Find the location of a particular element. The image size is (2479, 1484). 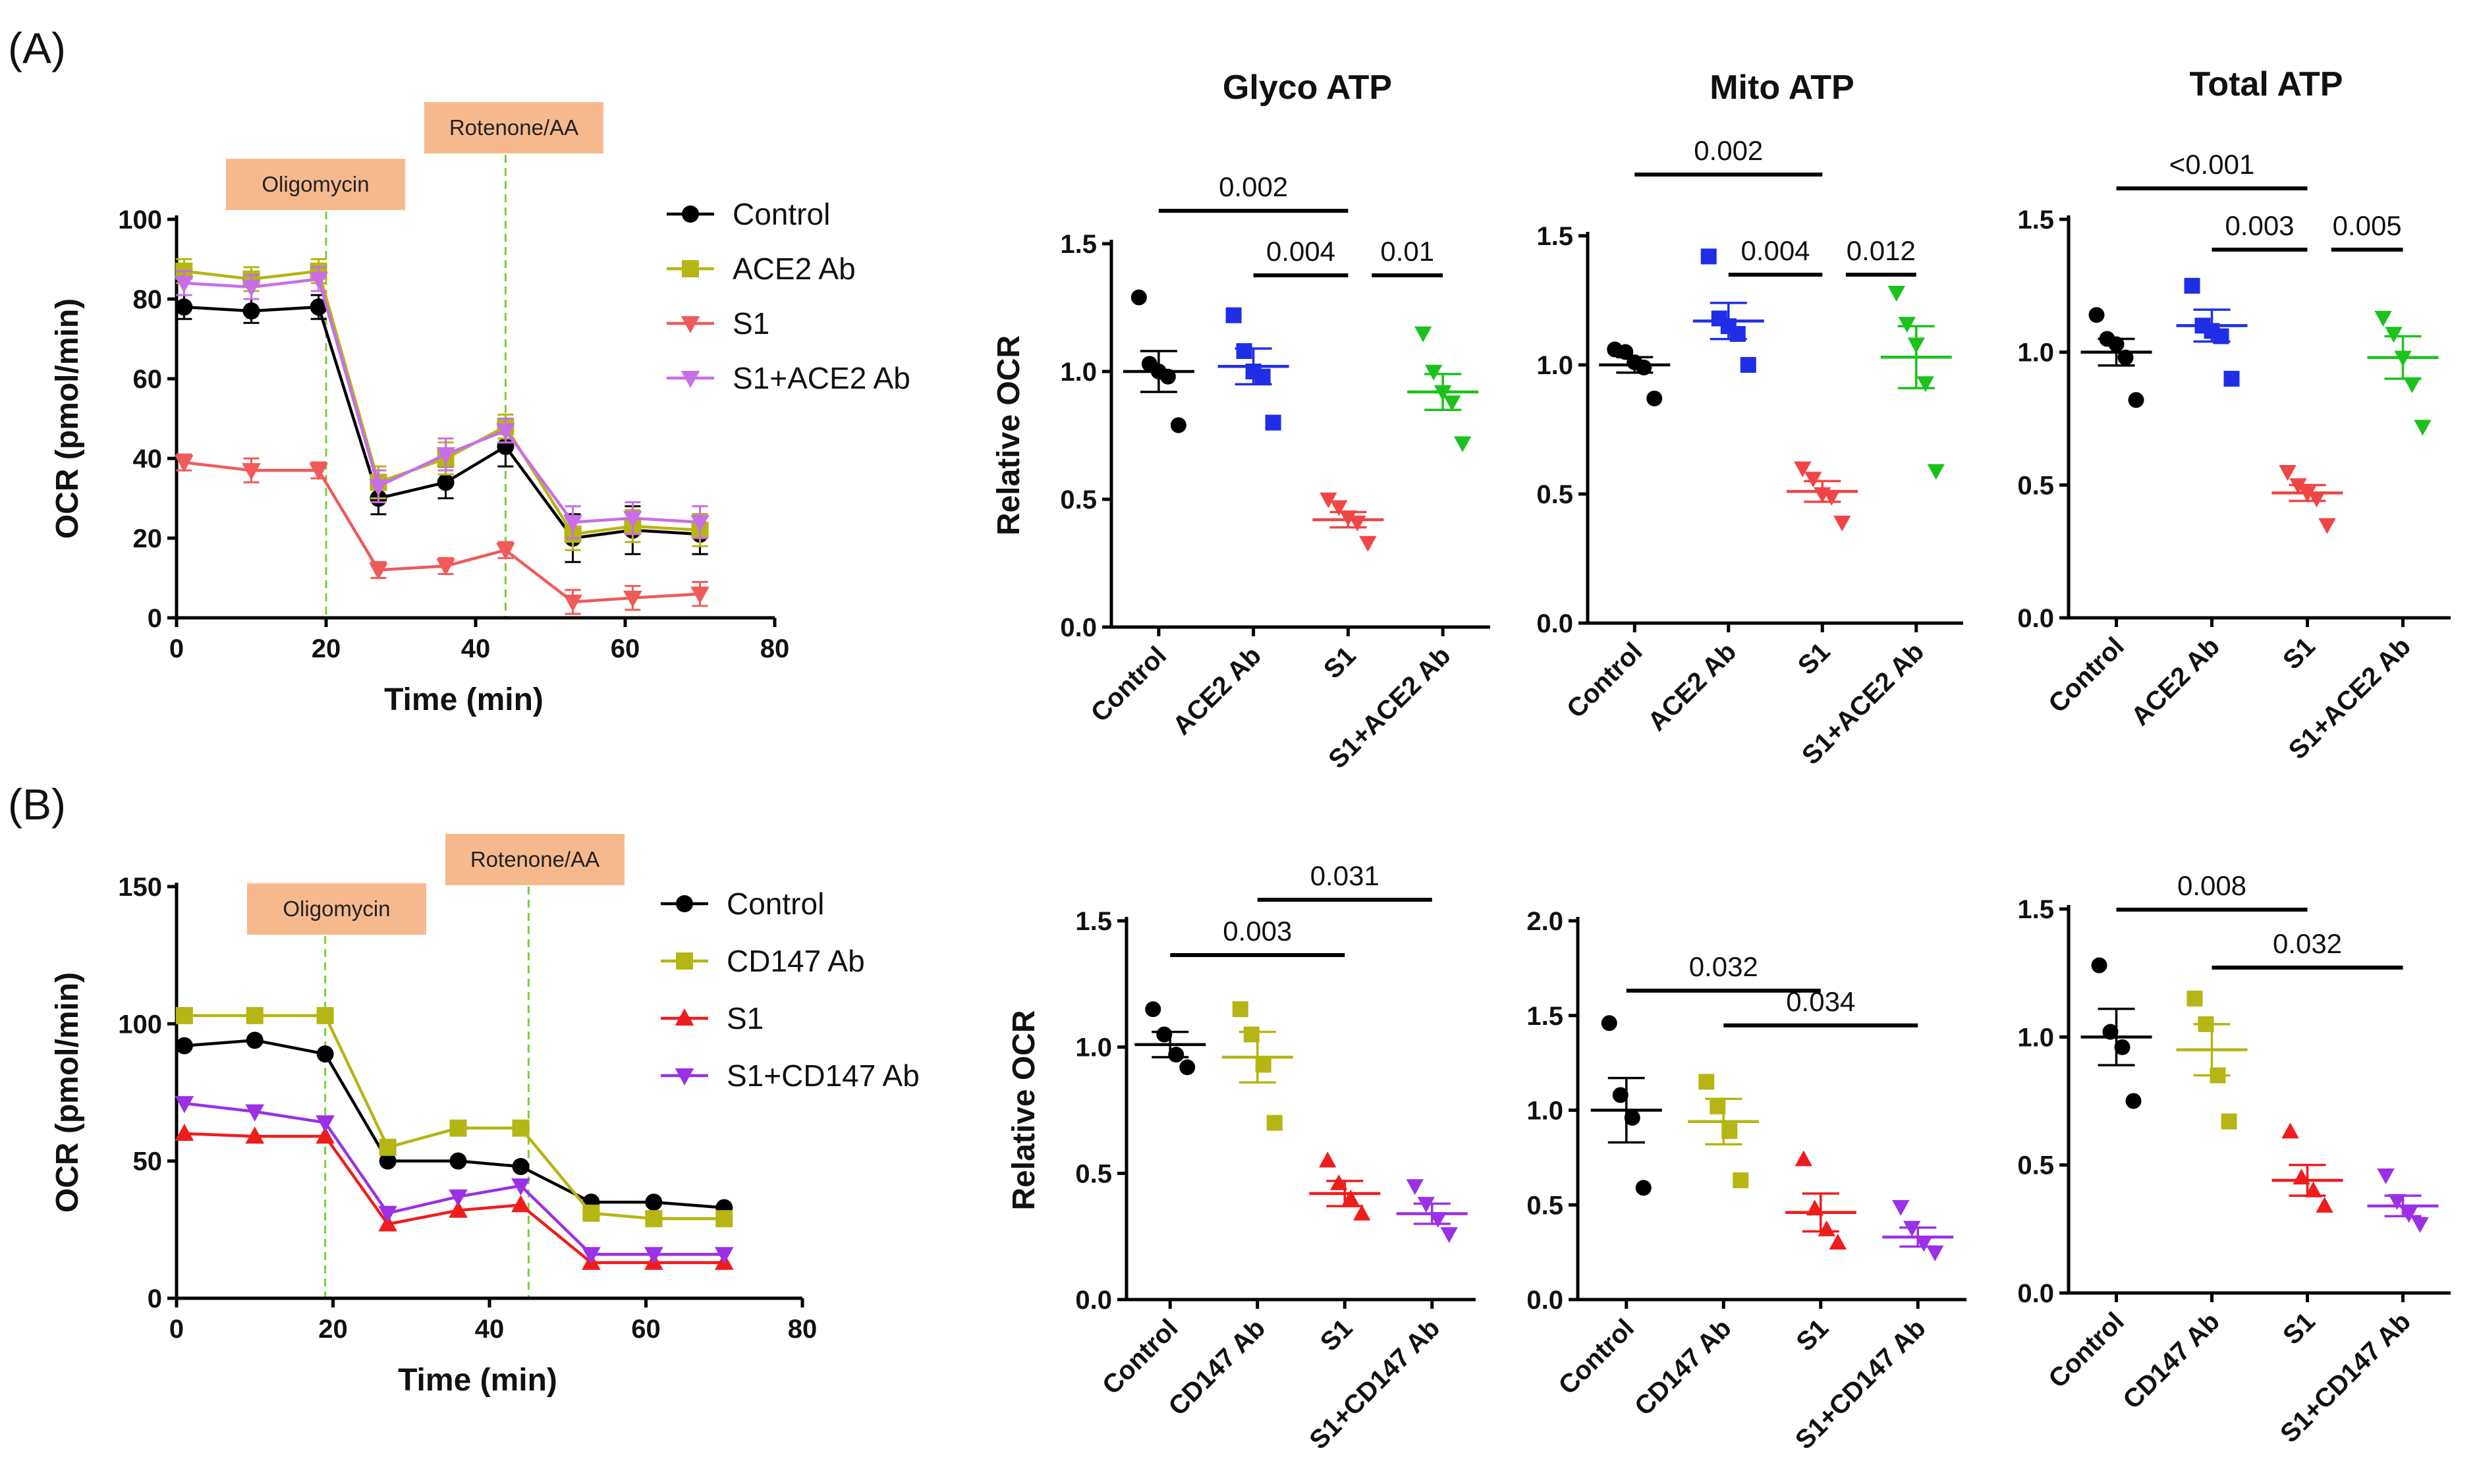

p-value-label: 0.008 is located at coordinates (2211, 885).